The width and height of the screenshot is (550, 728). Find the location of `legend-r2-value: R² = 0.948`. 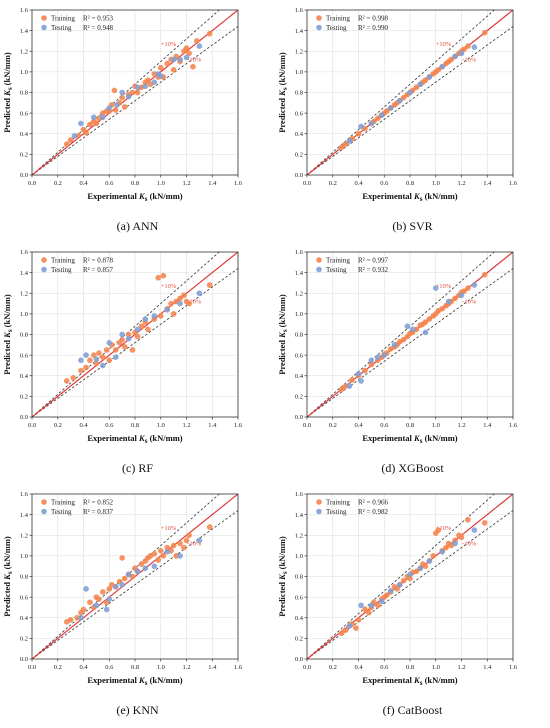

legend-r2-value: R² = 0.948 is located at coordinates (98, 28).